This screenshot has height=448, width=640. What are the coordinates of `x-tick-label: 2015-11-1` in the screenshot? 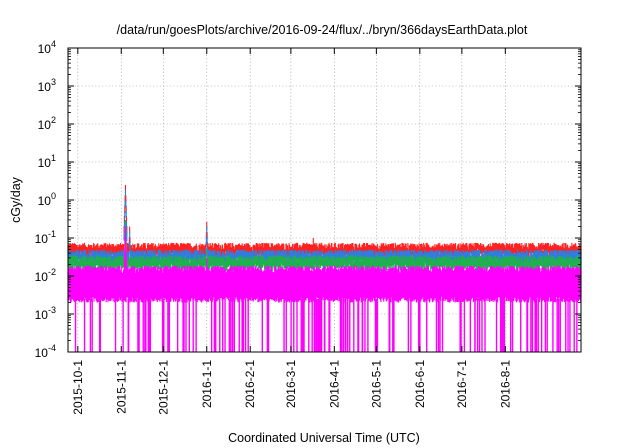 It's located at (121, 387).